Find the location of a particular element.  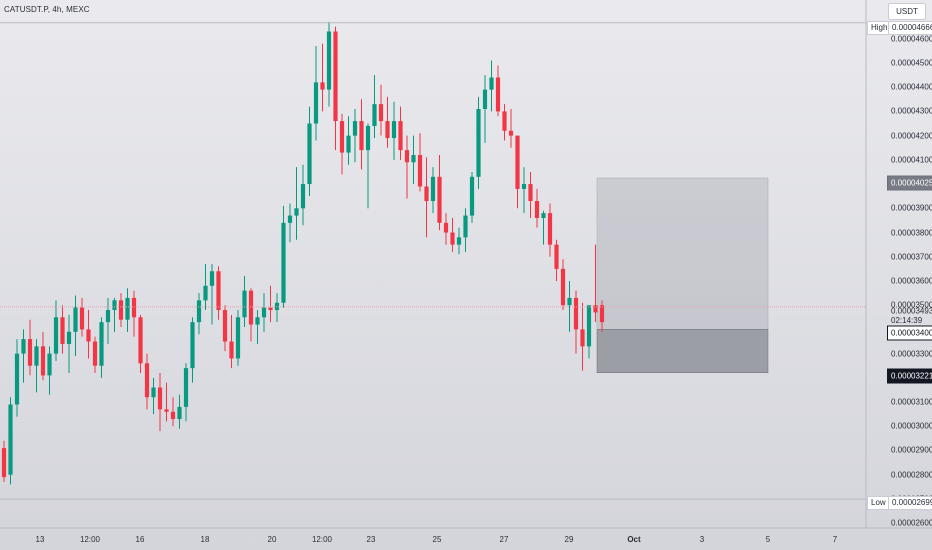

position-target-zone is located at coordinates (682, 253).